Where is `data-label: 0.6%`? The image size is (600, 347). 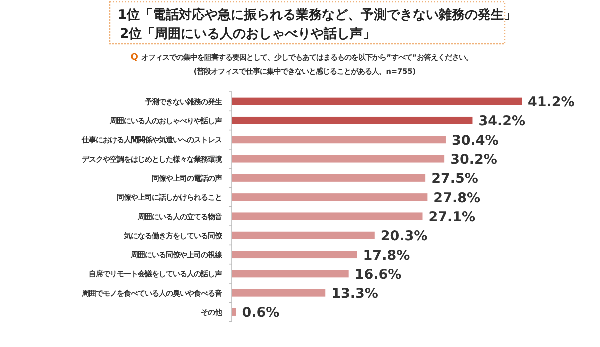
data-label: 0.6% is located at coordinates (261, 313).